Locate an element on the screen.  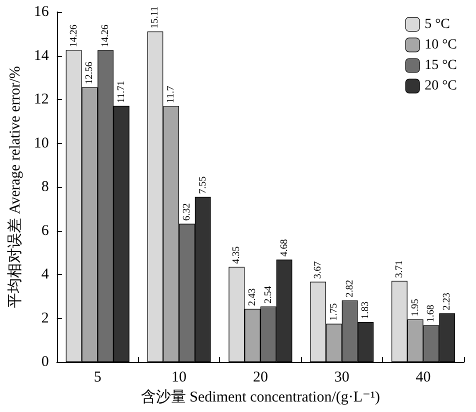
x-tick-label: 5 is located at coordinates (98, 378).